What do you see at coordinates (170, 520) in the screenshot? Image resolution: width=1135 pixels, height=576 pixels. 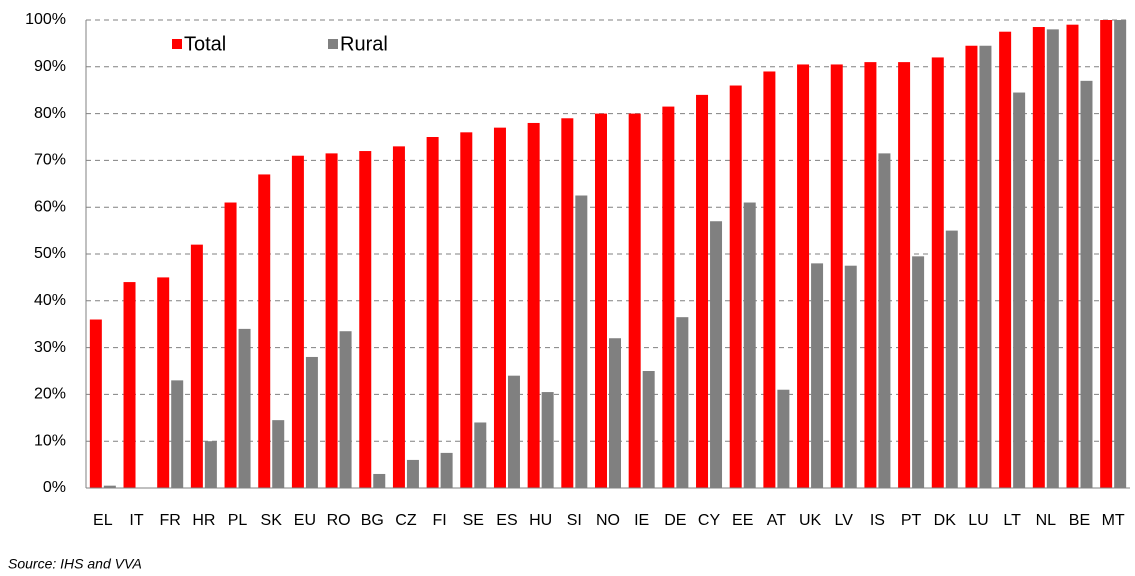 I see `x-tick-label: FR` at bounding box center [170, 520].